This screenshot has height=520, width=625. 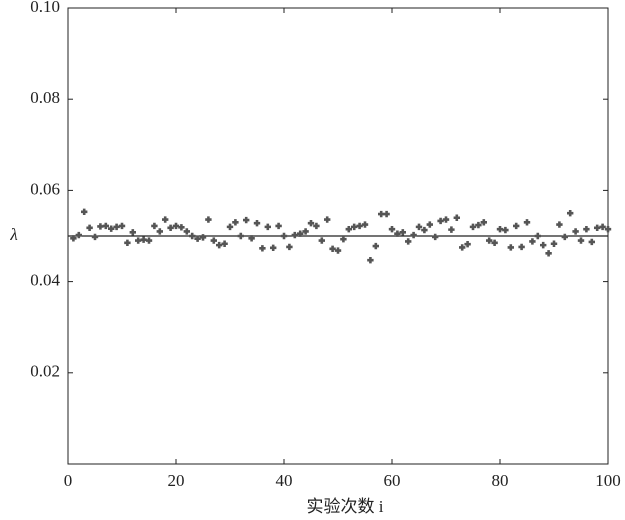 I want to click on y-tick-label: 0.10, so click(x=45, y=8).